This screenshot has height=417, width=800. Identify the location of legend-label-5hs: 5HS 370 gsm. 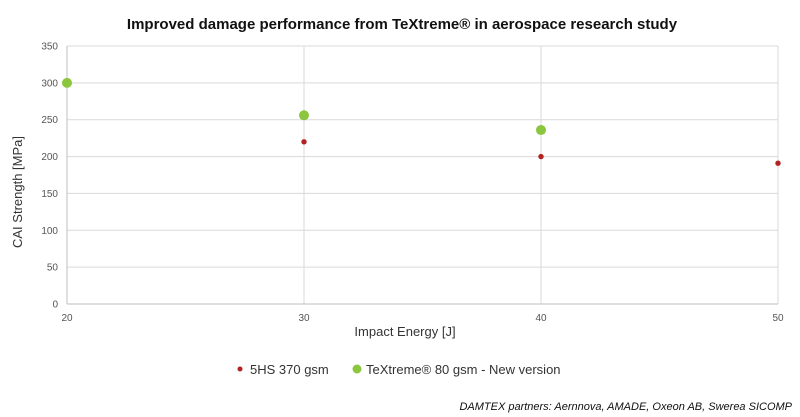
(289, 369).